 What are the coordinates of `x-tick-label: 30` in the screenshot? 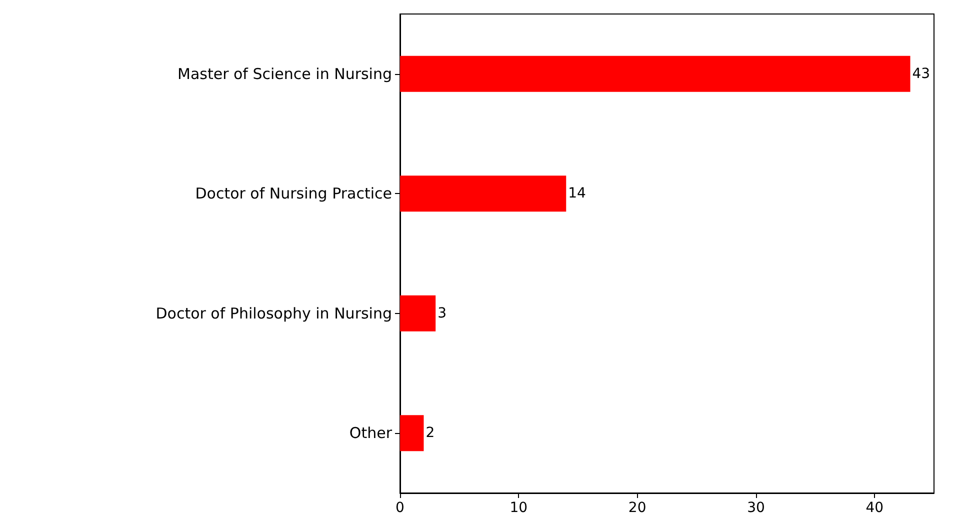 It's located at (756, 508).